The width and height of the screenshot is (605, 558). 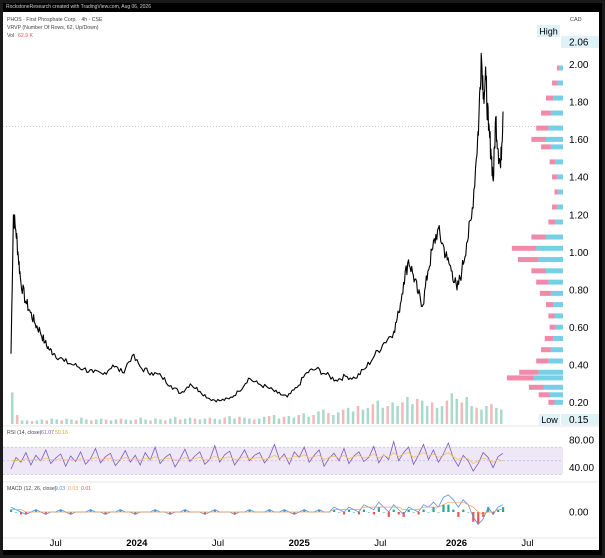 I want to click on price-axis-tick: 1.00, so click(x=579, y=253).